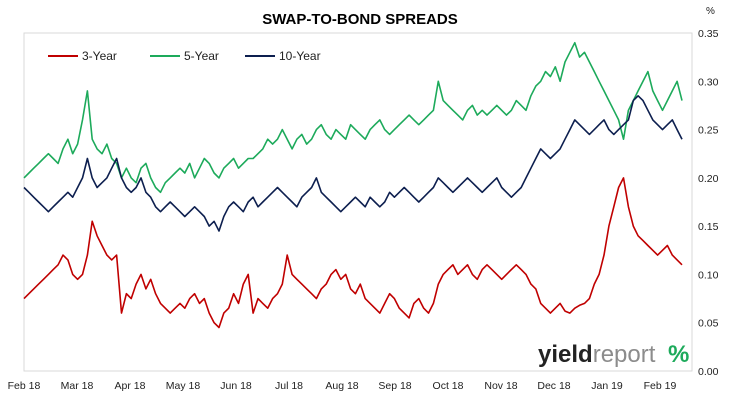 This screenshot has height=400, width=732. What do you see at coordinates (77, 386) in the screenshot?
I see `x-tick-label: Mar 18` at bounding box center [77, 386].